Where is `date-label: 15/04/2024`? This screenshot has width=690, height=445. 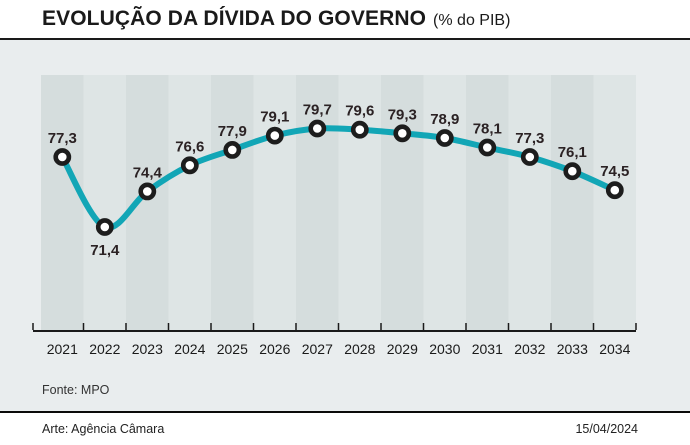 date-label: 15/04/2024 is located at coordinates (606, 429).